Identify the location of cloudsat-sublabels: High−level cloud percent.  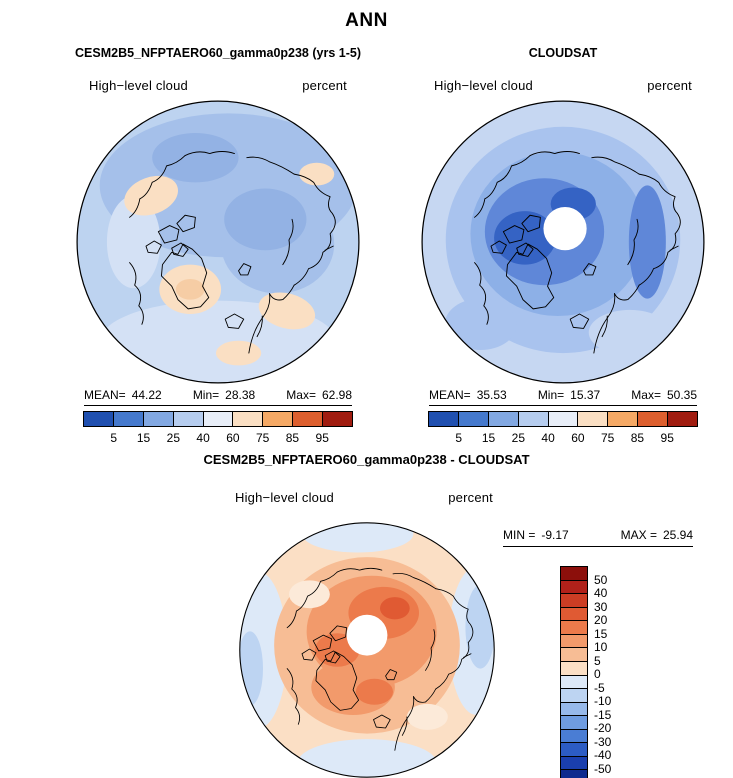
(563, 85).